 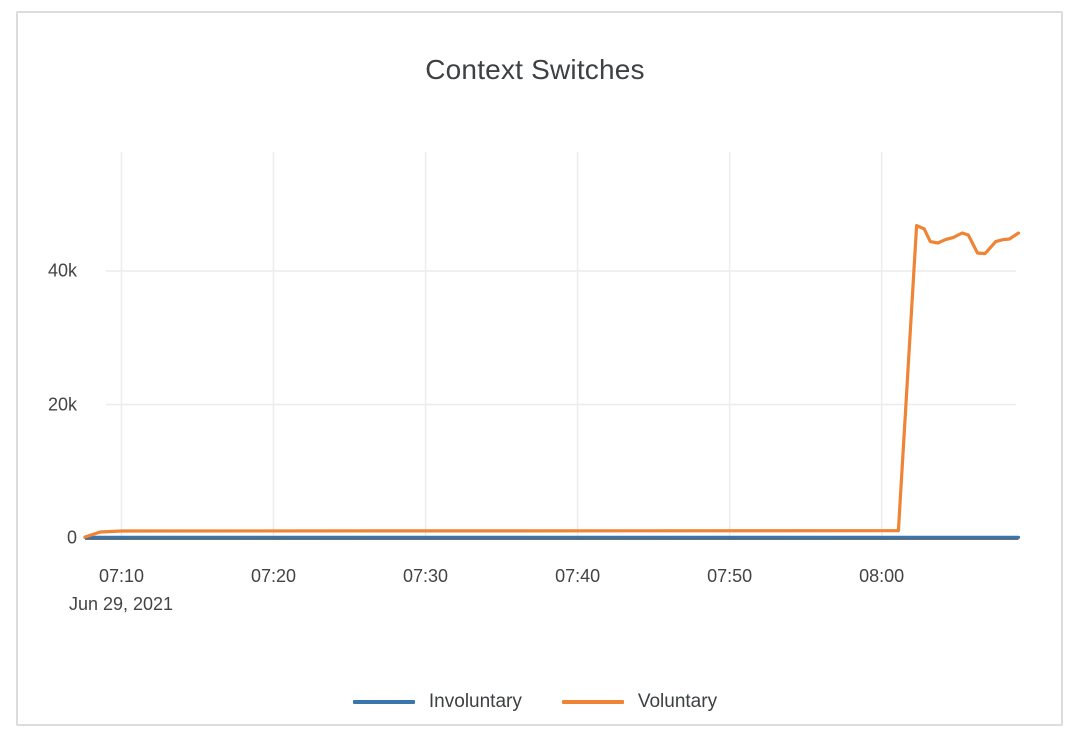 I want to click on x-tick-label: 07:40, so click(x=578, y=576).